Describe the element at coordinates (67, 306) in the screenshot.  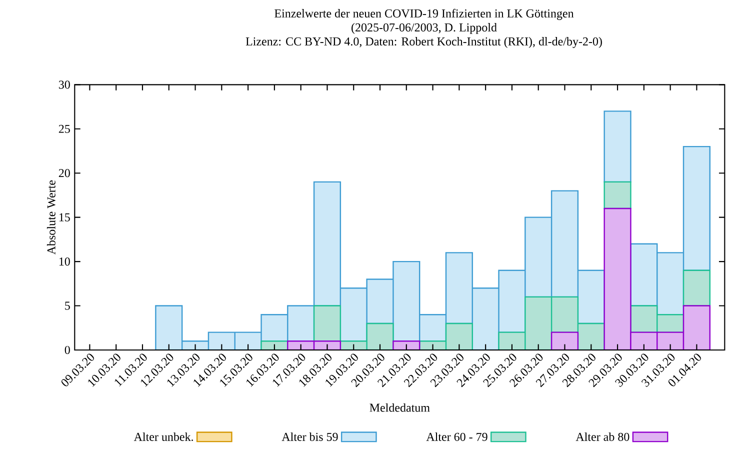
I see `y-tick-label: 5` at that location.